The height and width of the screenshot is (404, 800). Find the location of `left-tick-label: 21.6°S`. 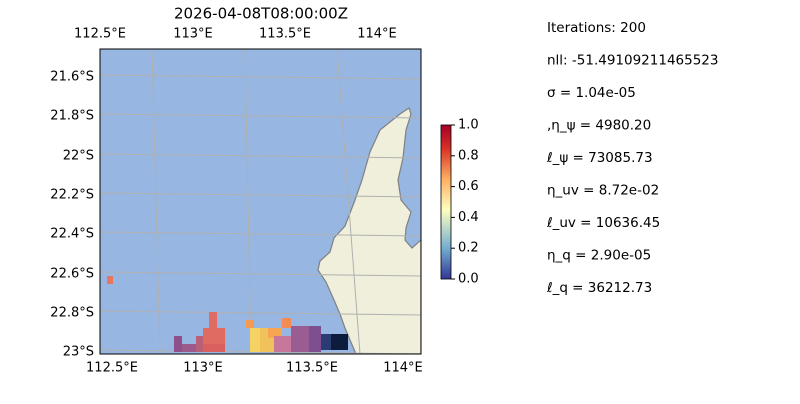

left-tick-label: 21.6°S is located at coordinates (72, 77).